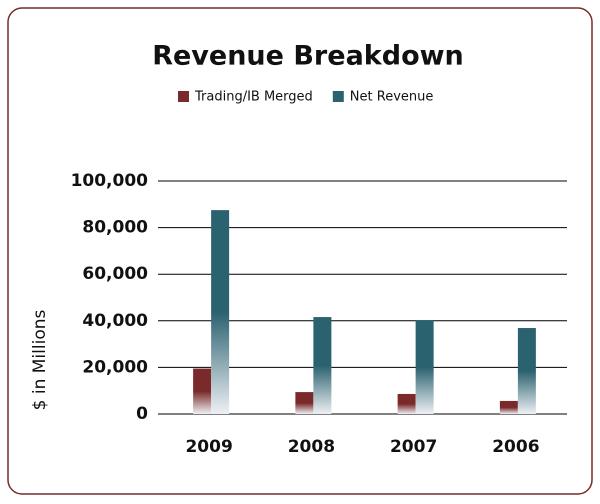 This screenshot has height=504, width=600. Describe the element at coordinates (115, 228) in the screenshot. I see `y-tick-label: 80,000` at that location.